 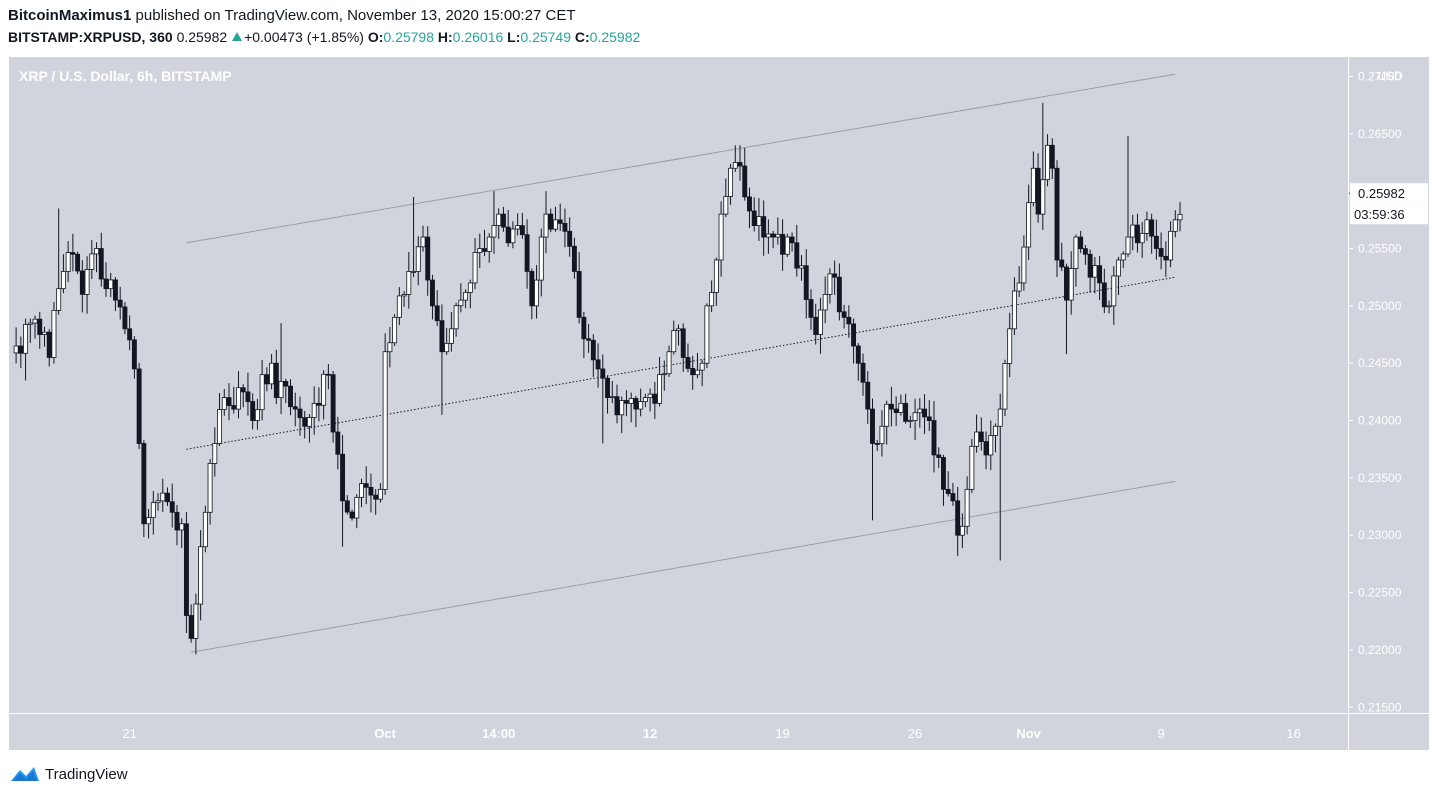 What do you see at coordinates (69, 774) in the screenshot?
I see `footer-brand: TradingView` at bounding box center [69, 774].